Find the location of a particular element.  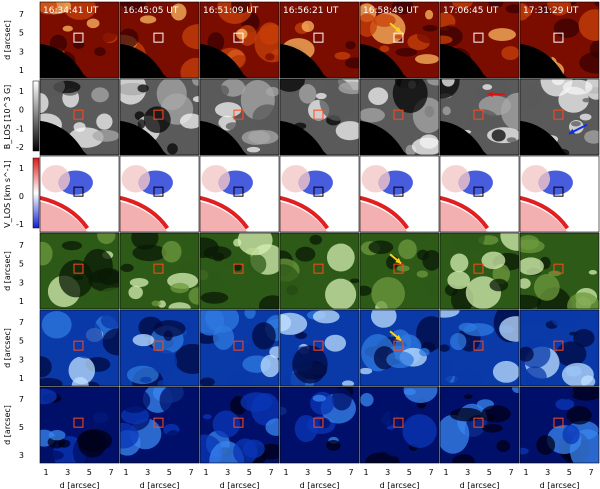

y-tick-label: 1 is located at coordinates (21, 91).